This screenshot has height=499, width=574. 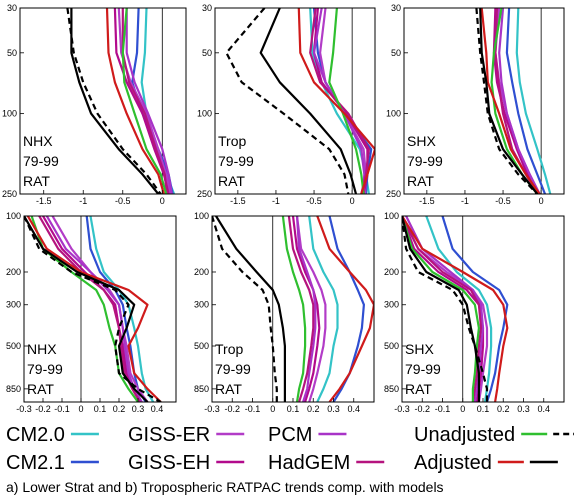 I want to click on legend-label: GISS-ER, so click(x=169, y=435).